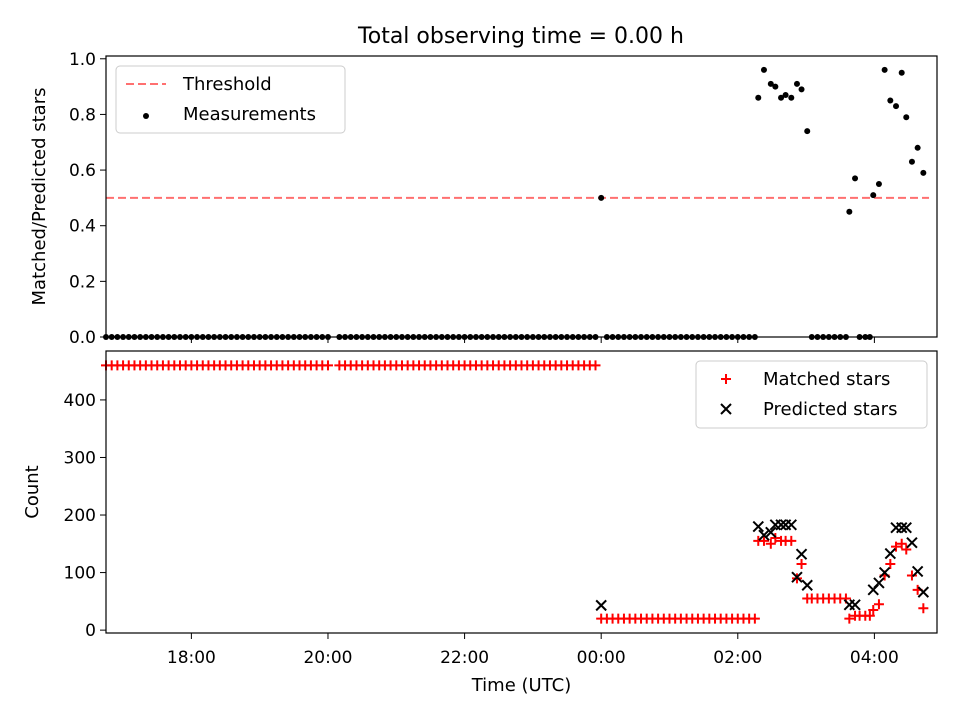 The image size is (960, 720). I want to click on y-tick-label: 0.6, so click(82, 171).